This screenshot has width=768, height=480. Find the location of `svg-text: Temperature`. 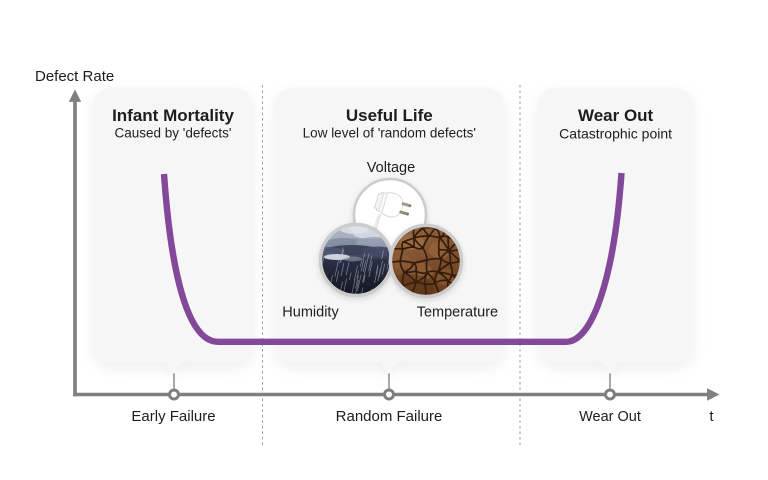

svg-text: Temperature is located at coordinates (457, 313).